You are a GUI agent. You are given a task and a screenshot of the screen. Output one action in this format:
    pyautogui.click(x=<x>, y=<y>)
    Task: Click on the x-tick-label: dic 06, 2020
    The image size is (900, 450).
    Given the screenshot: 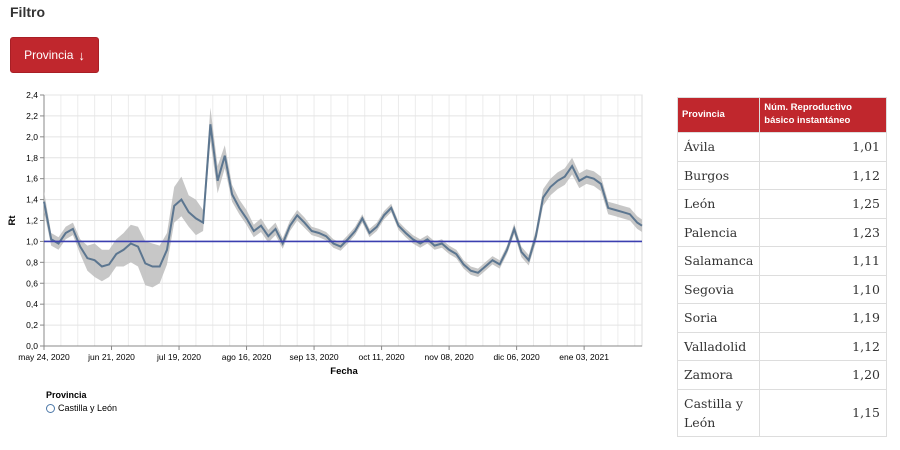 What is the action you would take?
    pyautogui.click(x=516, y=357)
    